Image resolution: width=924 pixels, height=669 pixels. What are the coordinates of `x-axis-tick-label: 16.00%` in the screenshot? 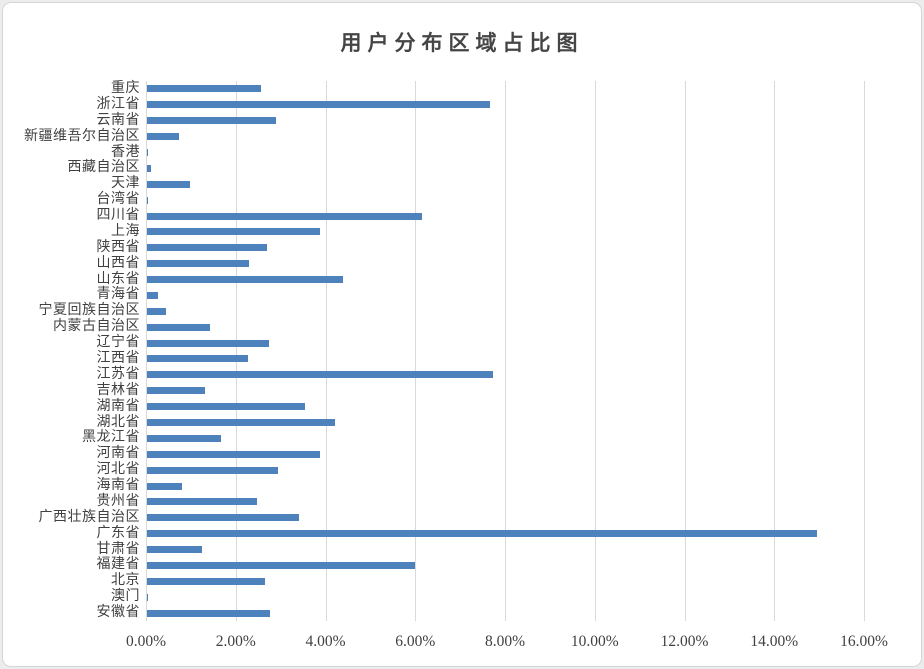 It's located at (864, 641).